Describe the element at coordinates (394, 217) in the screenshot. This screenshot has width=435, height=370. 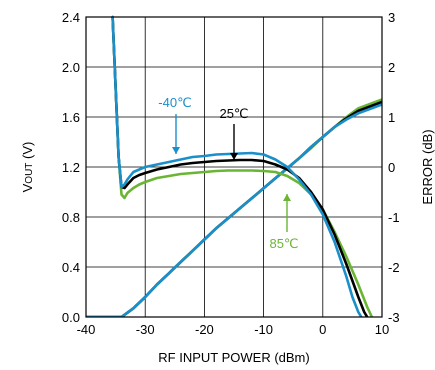
I see `y-right-tick-label: -1` at that location.